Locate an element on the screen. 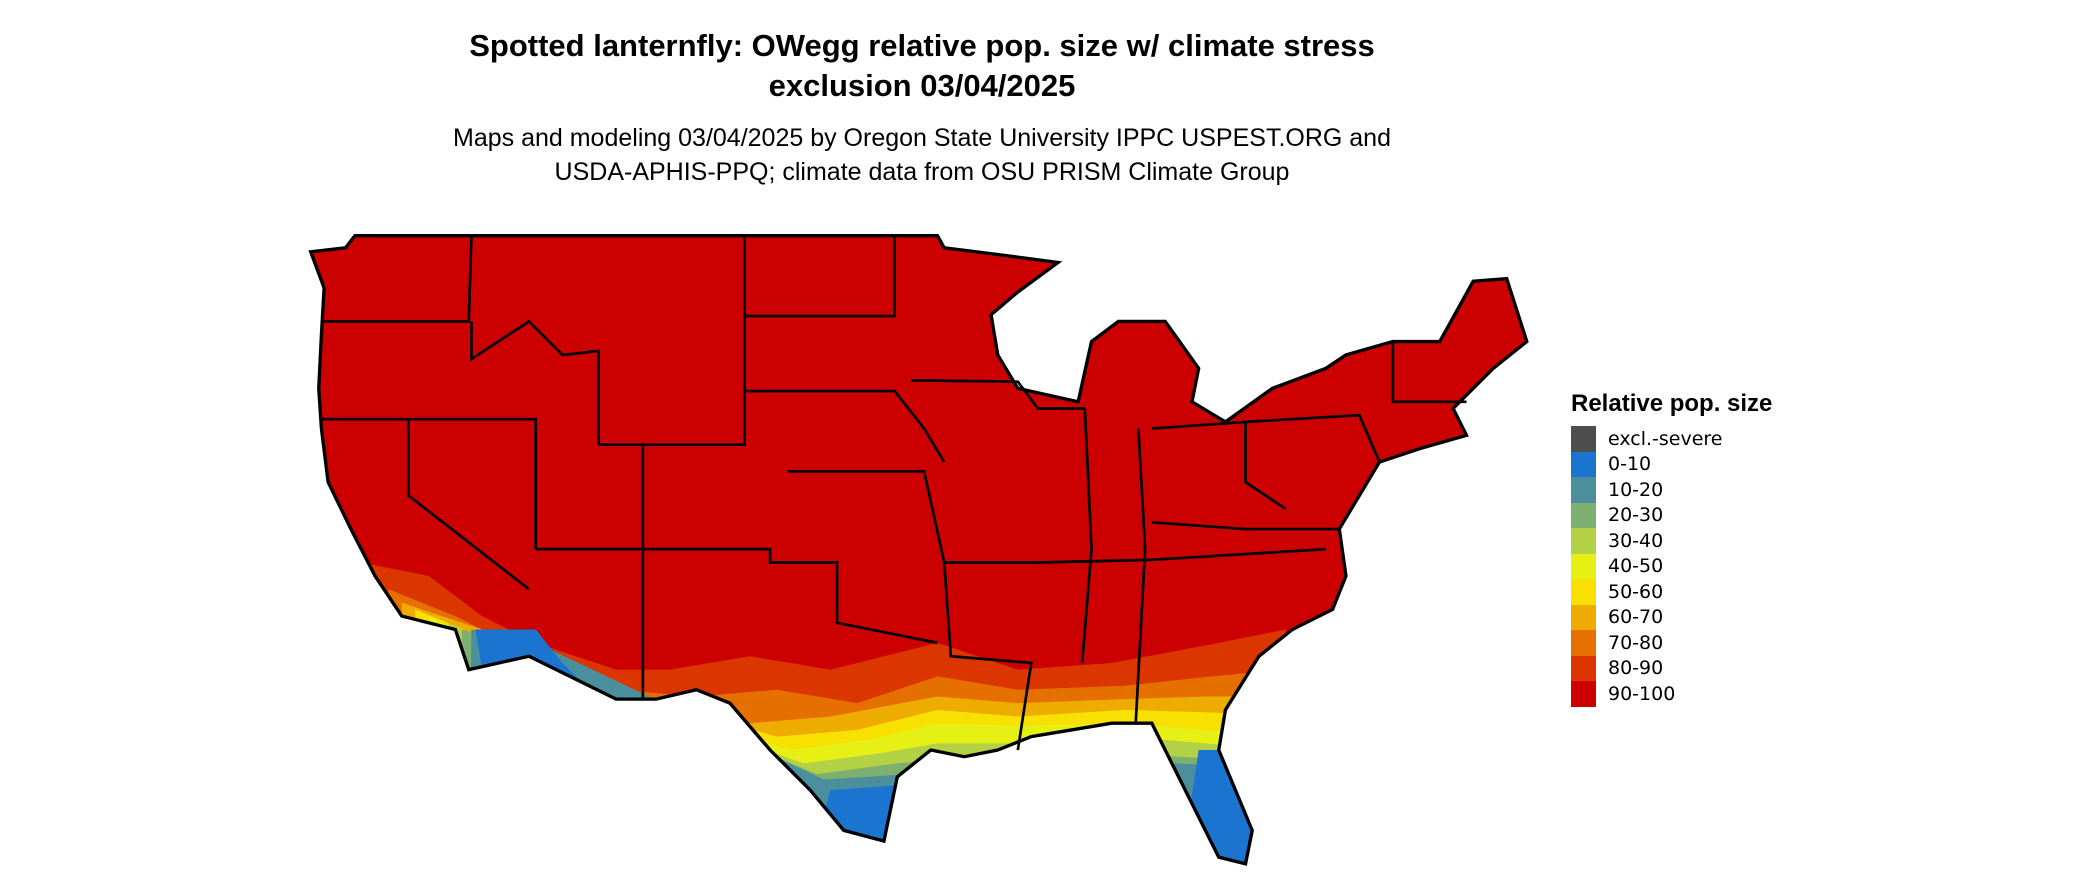 This screenshot has height=892, width=2100. legend-label: 20-30 is located at coordinates (1636, 515).